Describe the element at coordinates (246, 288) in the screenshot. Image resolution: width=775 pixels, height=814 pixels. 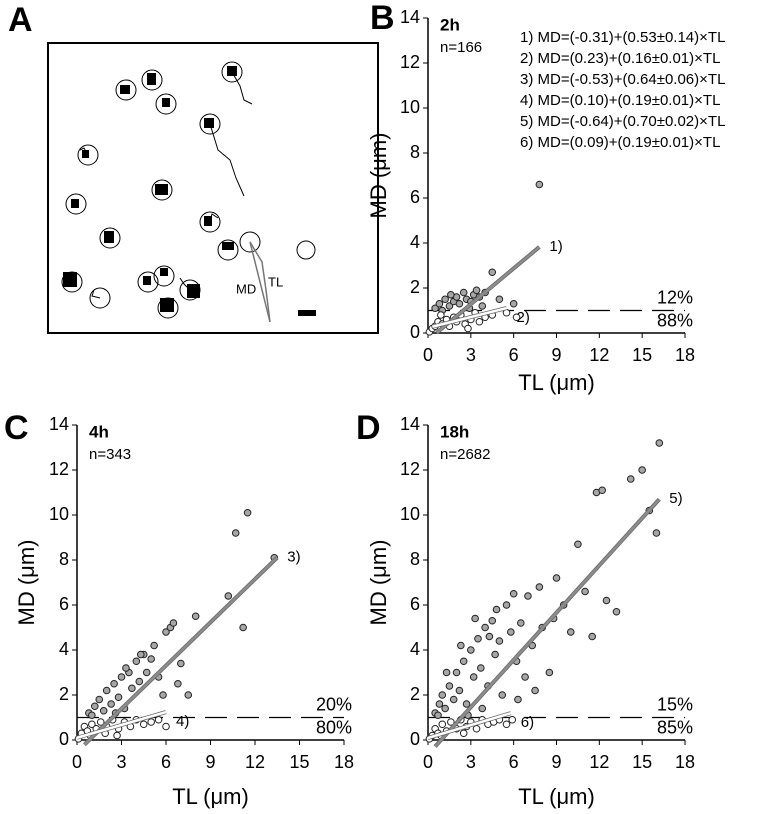
I see `md-annotation: MD` at that location.